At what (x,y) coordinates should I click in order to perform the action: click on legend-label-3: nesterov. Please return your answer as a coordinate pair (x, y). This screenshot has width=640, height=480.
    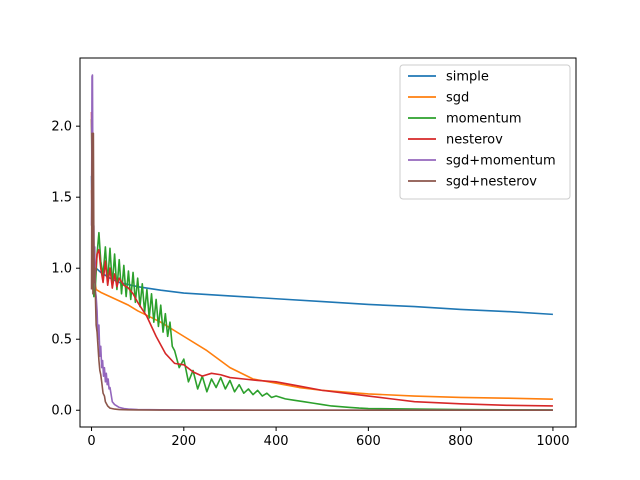
    Looking at the image, I should click on (474, 140).